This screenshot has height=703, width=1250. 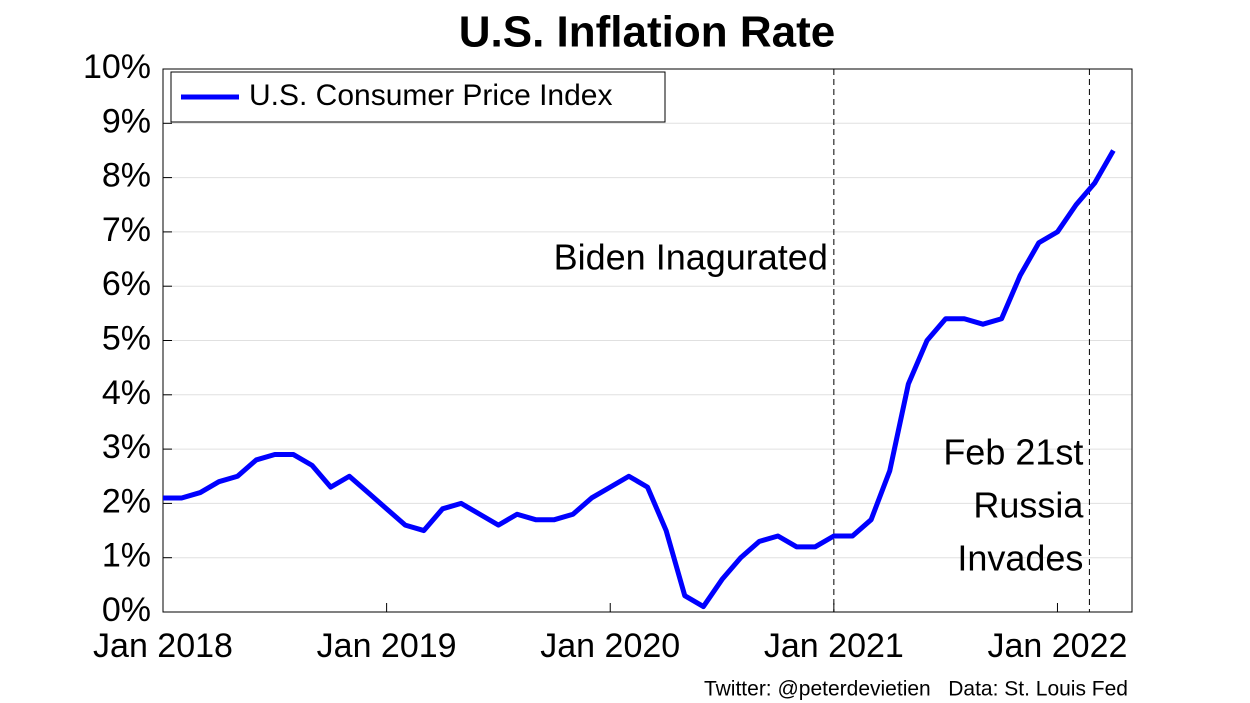 What do you see at coordinates (1020, 558) in the screenshot?
I see `annotation-text: Invades` at bounding box center [1020, 558].